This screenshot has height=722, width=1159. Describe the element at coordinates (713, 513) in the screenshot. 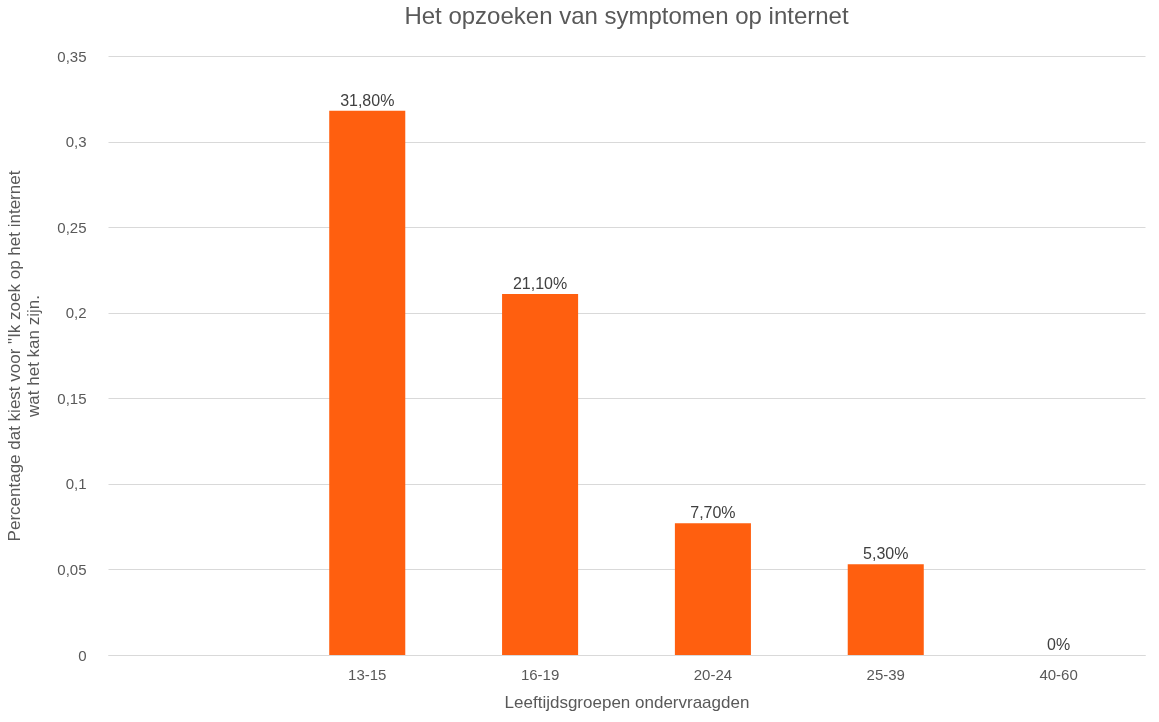

I see `data-label: 7,70%` at that location.